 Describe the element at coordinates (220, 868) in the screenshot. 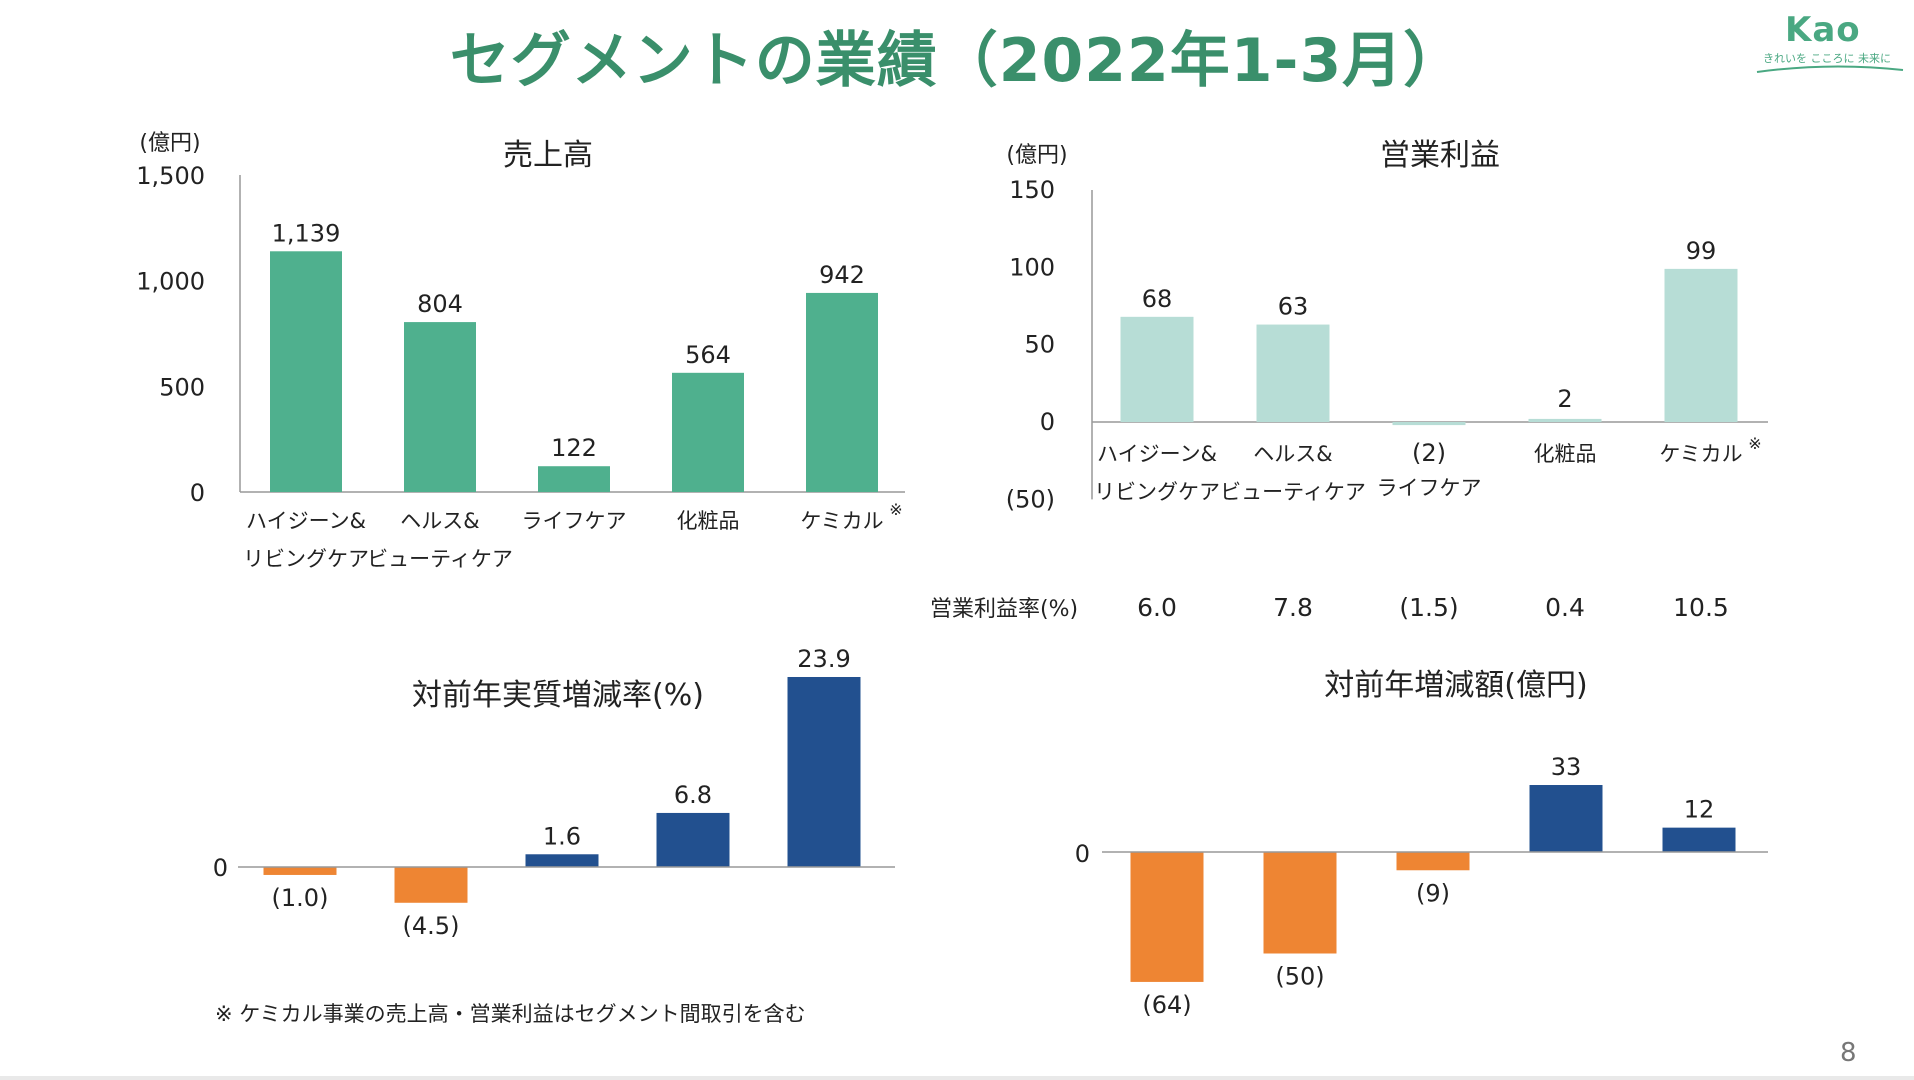

I see `growth-zero-label: 0` at that location.